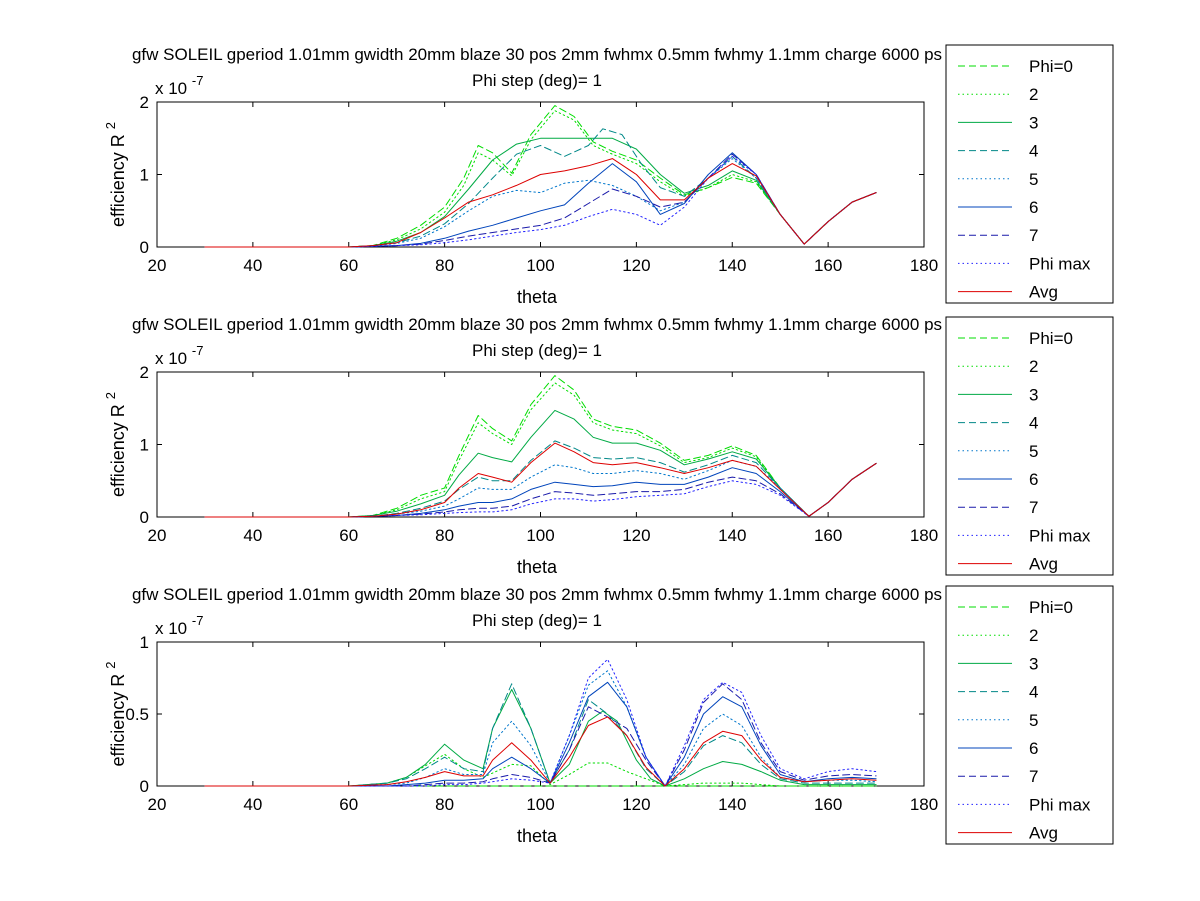 This screenshot has height=901, width=1200. I want to click on legend: Phi=0 2 3 4 5 6 7 Phi max Avg, so click(1029, 174).